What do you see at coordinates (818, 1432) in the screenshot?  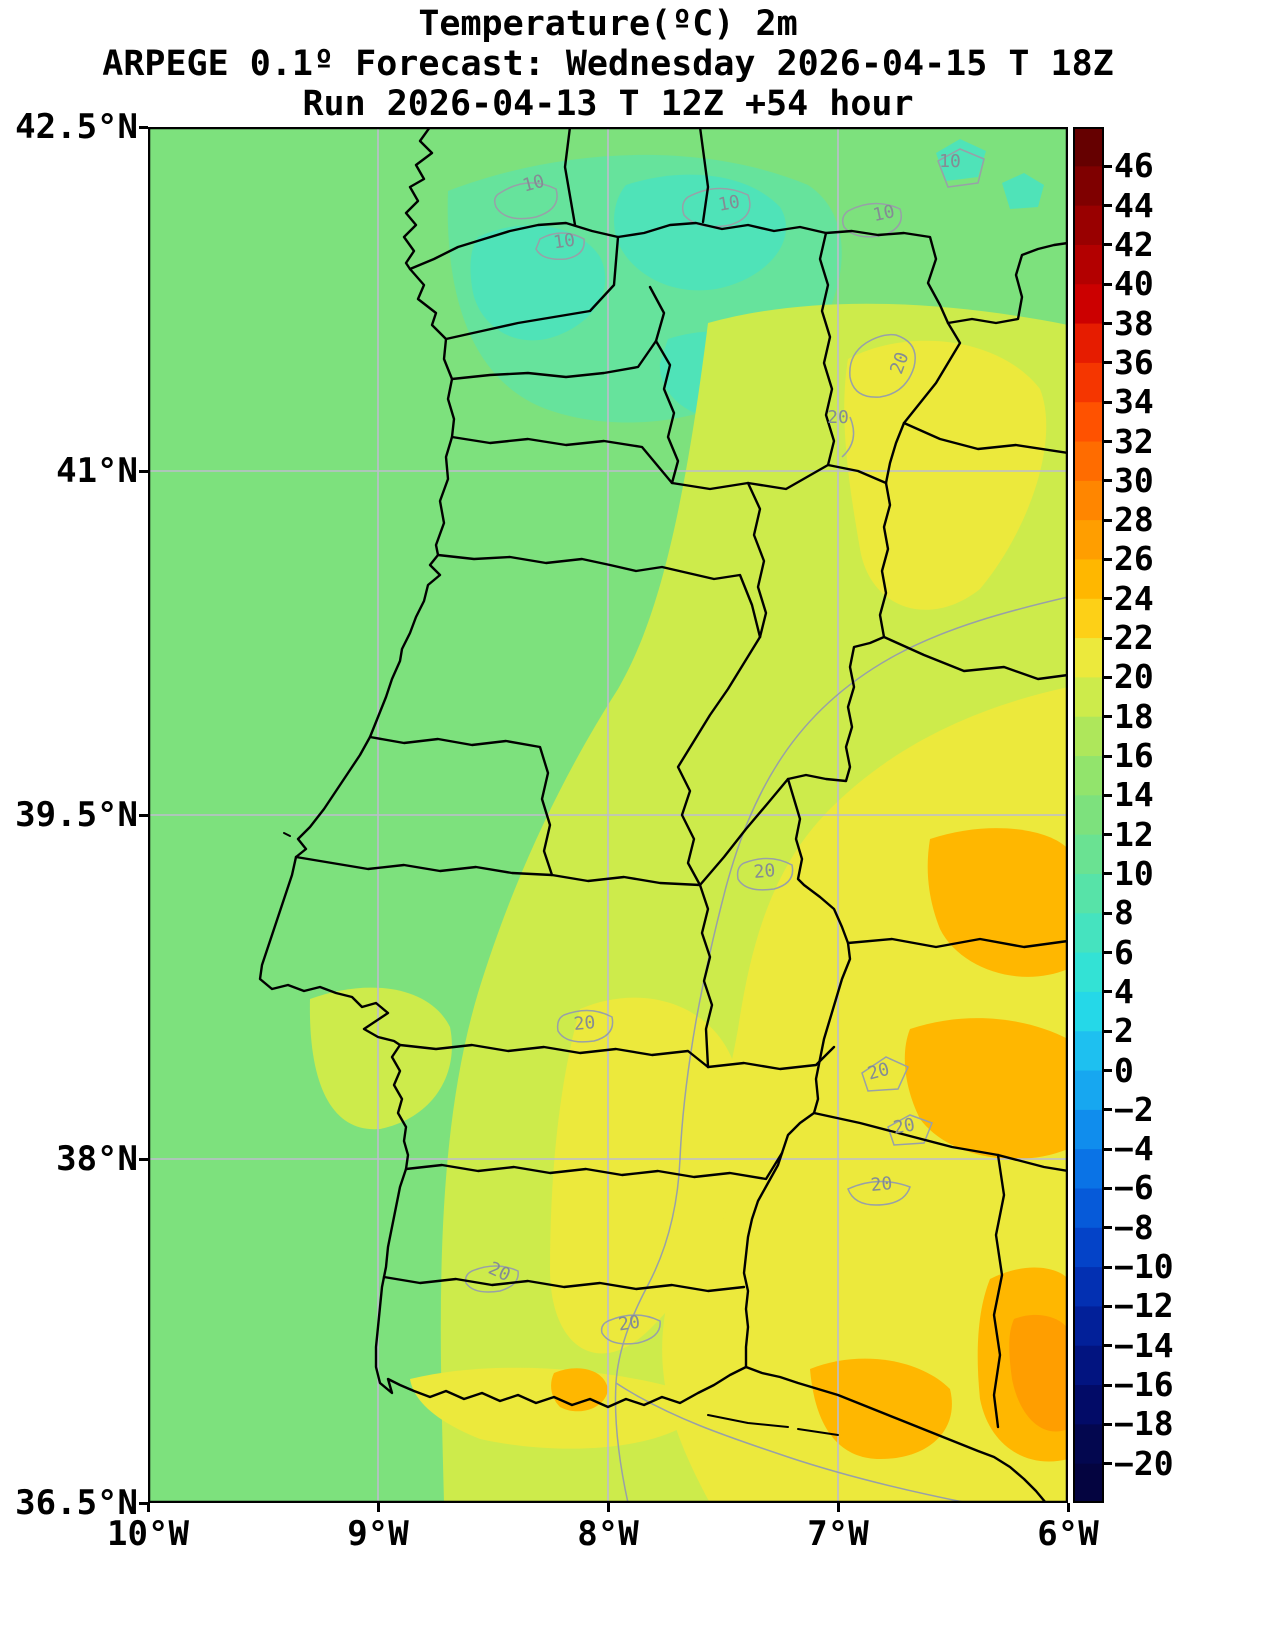 I see `barrier-island` at bounding box center [818, 1432].